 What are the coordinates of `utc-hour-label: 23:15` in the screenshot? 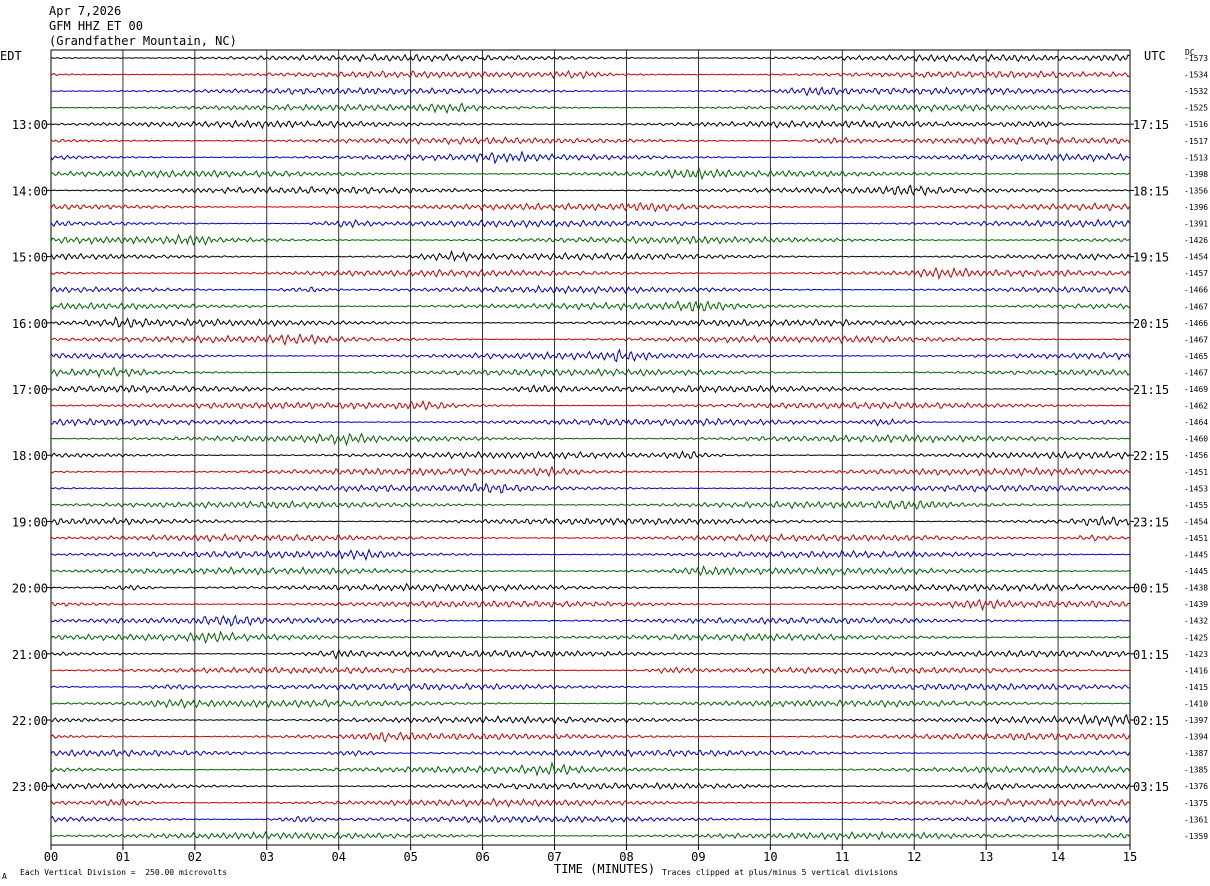 It's located at (1151, 522).